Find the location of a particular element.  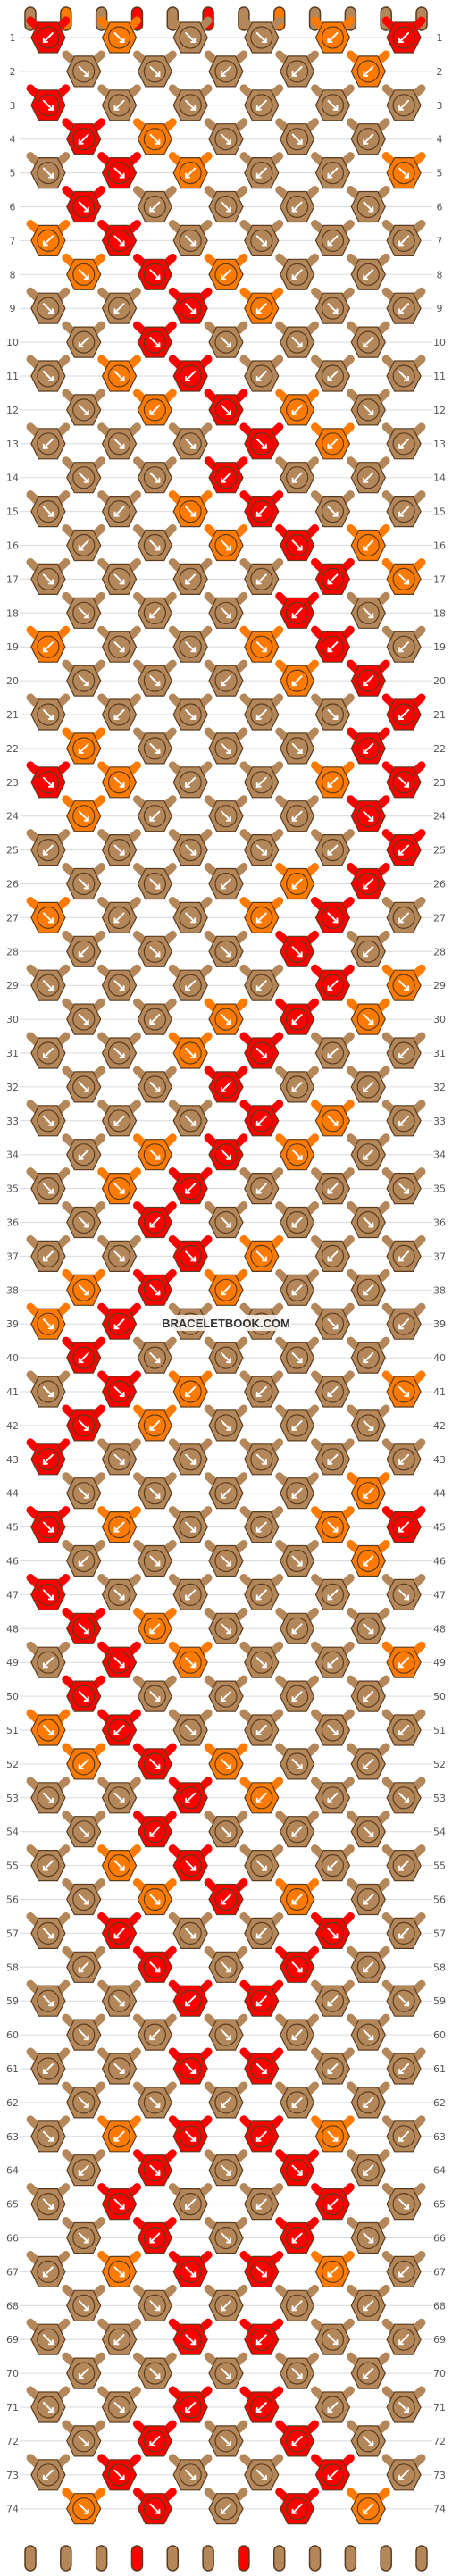

row-number-left: 32 is located at coordinates (12, 1087).